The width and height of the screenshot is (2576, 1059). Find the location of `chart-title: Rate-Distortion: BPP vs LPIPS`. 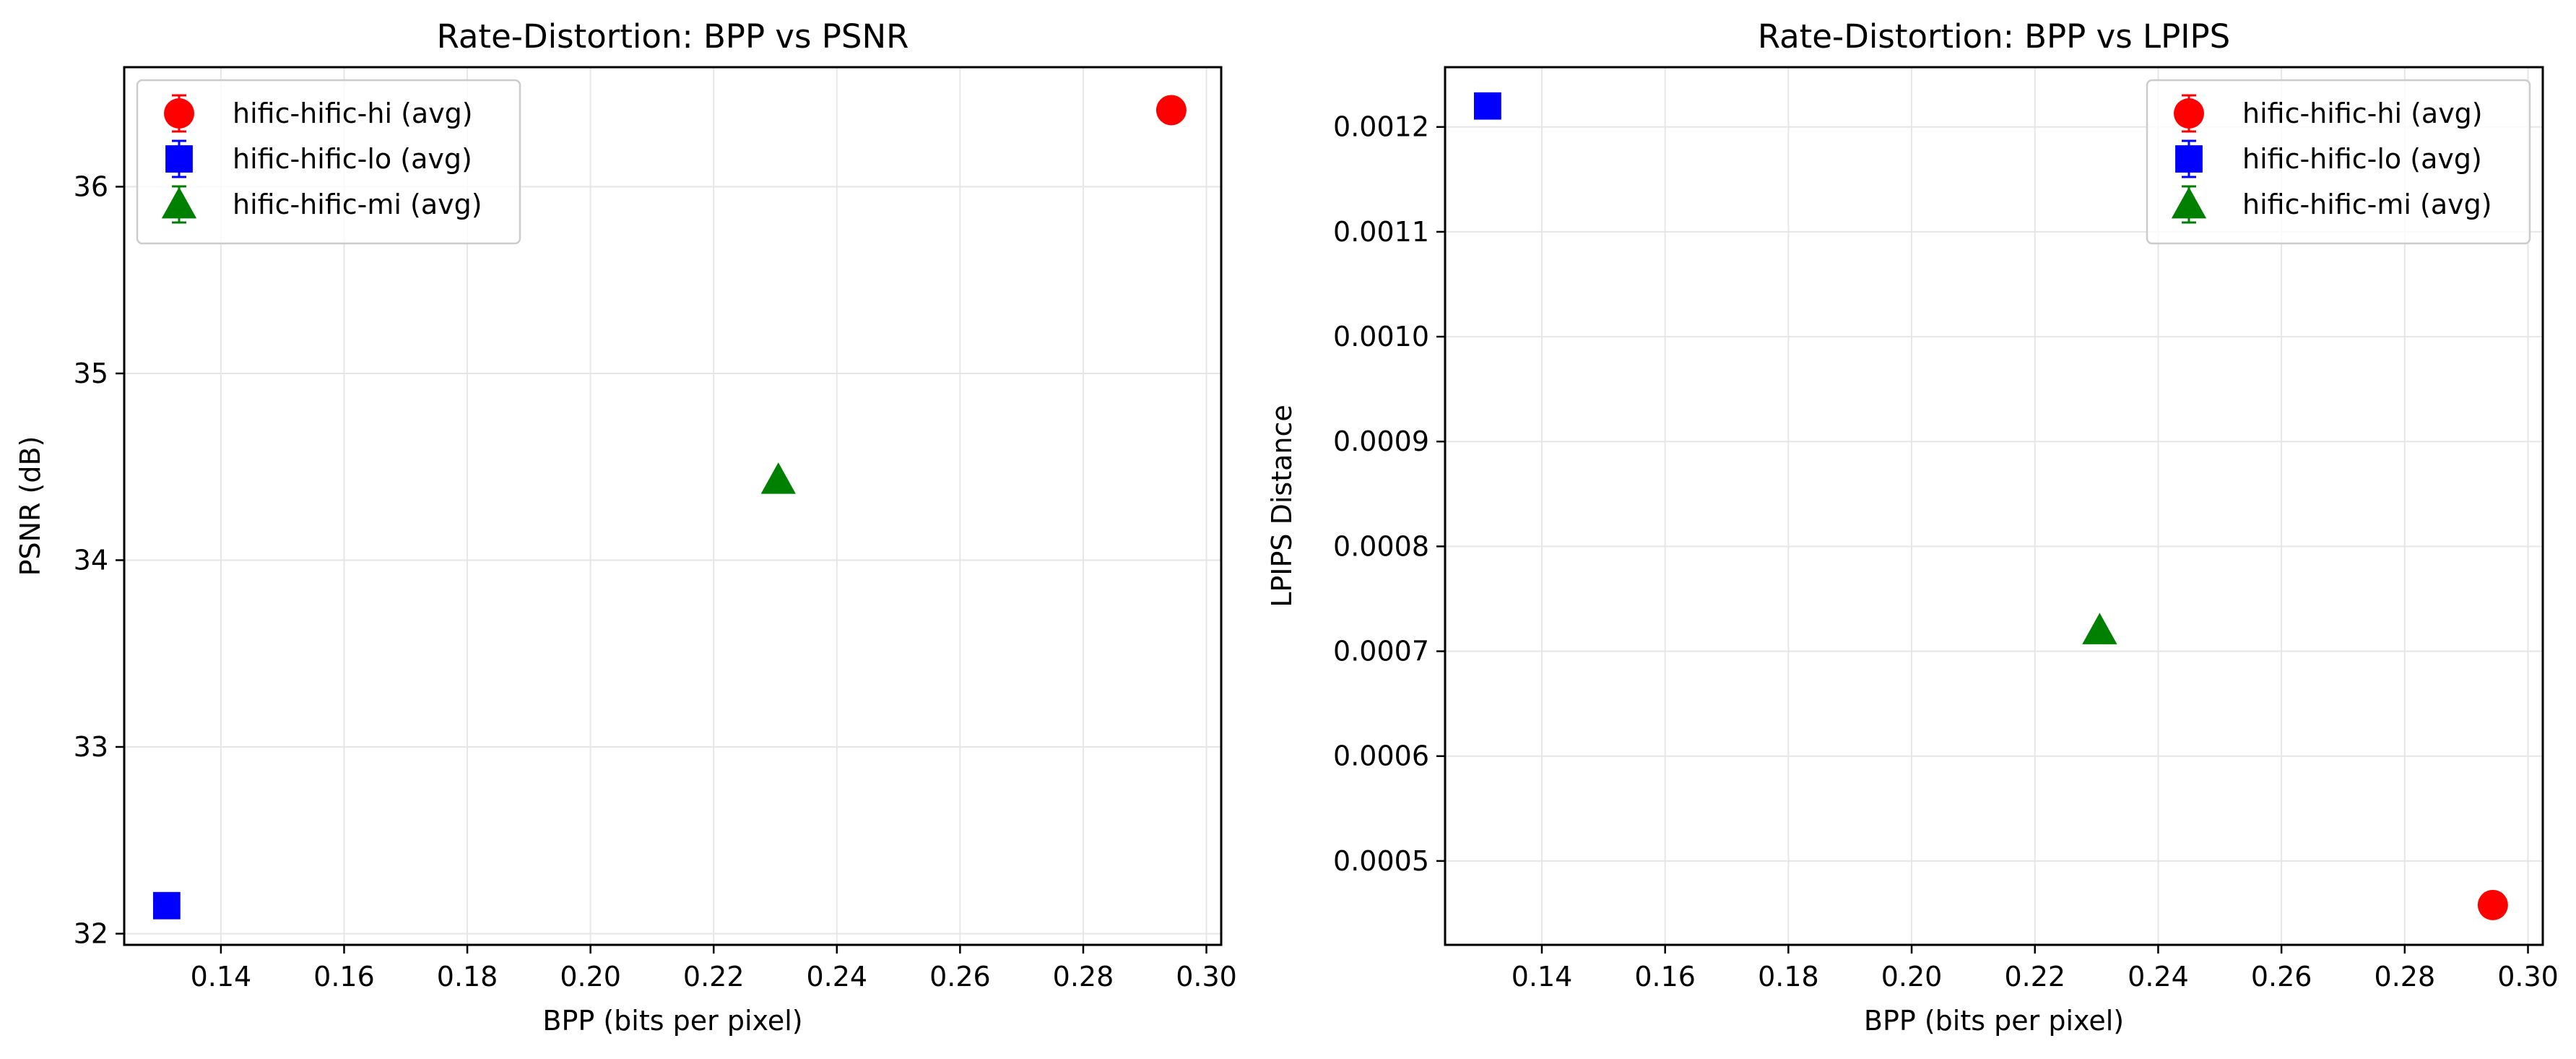

chart-title: Rate-Distortion: BPP vs LPIPS is located at coordinates (1994, 36).